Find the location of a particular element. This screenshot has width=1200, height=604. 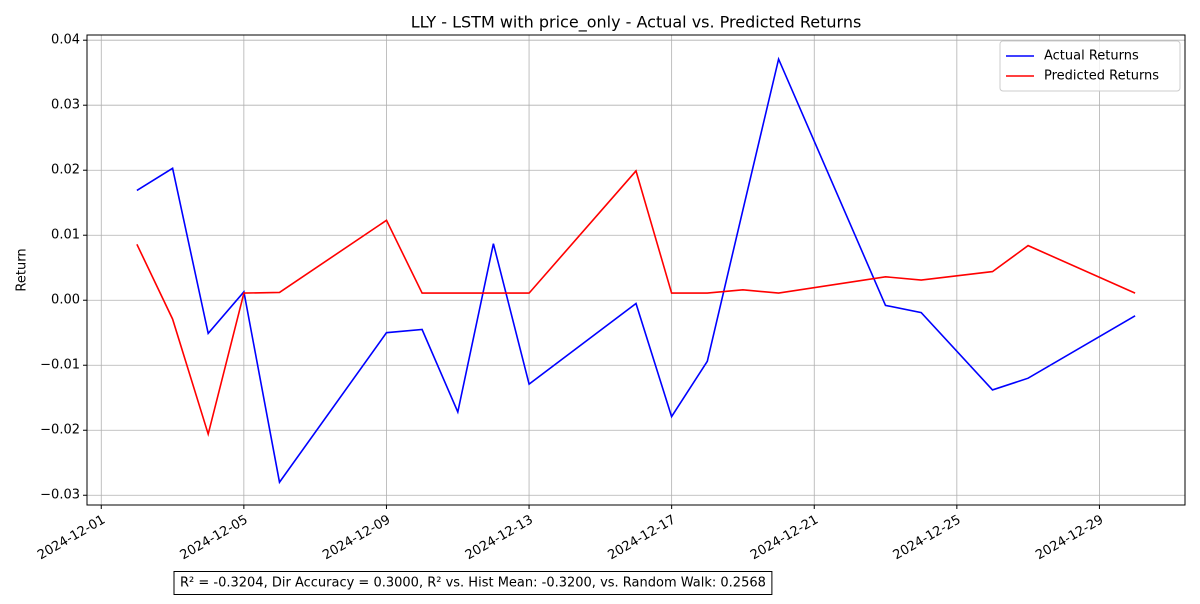

y-tick-label: 0.01 is located at coordinates (65, 235).